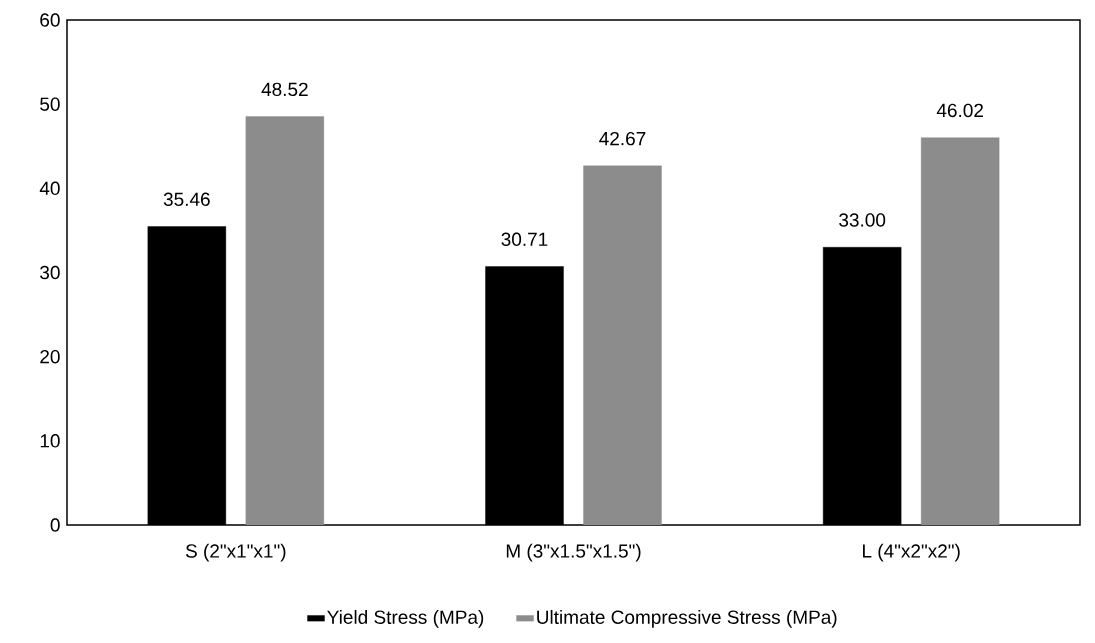 Image resolution: width=1095 pixels, height=643 pixels. What do you see at coordinates (55, 525) in the screenshot?
I see `y-tick-label: 0` at bounding box center [55, 525].